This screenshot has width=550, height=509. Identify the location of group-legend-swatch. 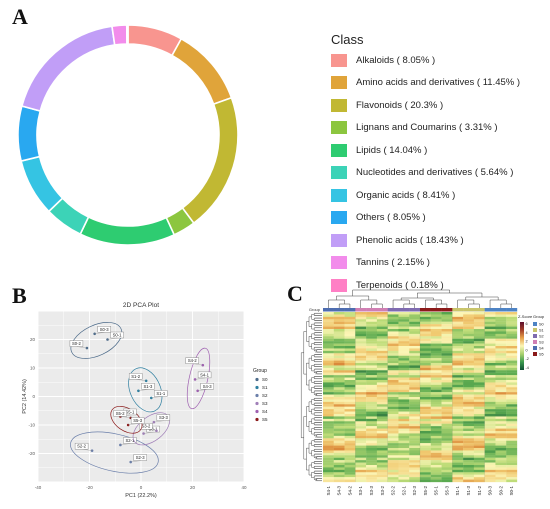
(535, 342).